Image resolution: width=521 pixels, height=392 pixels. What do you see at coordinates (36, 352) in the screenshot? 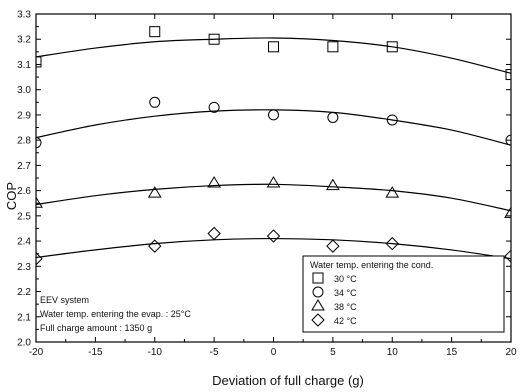
I see `x-tick-label: -20` at bounding box center [36, 352].